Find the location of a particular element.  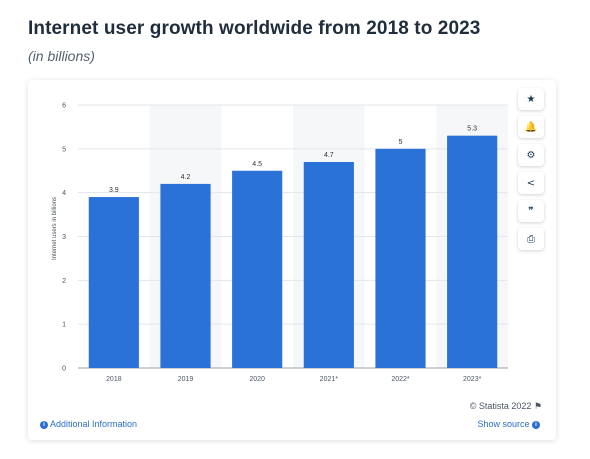

show-source-label: Show source is located at coordinates (503, 424).